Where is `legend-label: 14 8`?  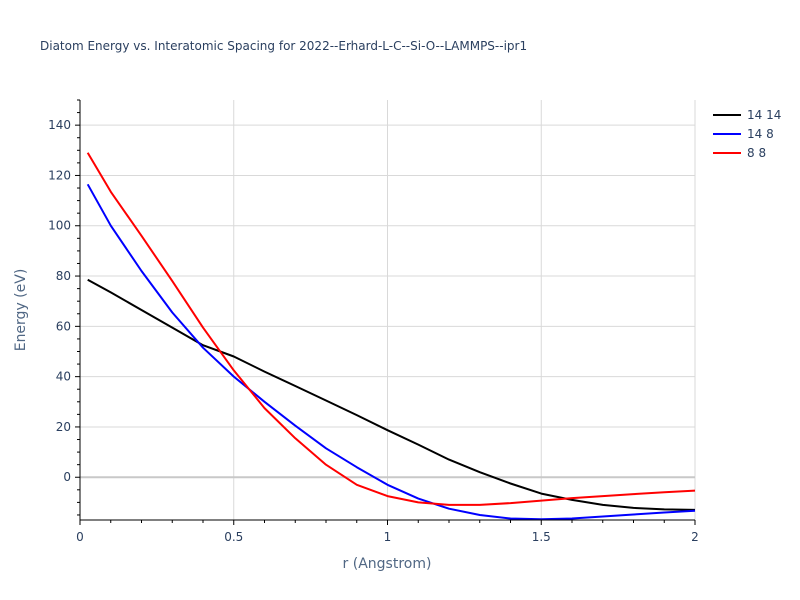 legend-label: 14 8 is located at coordinates (760, 134).